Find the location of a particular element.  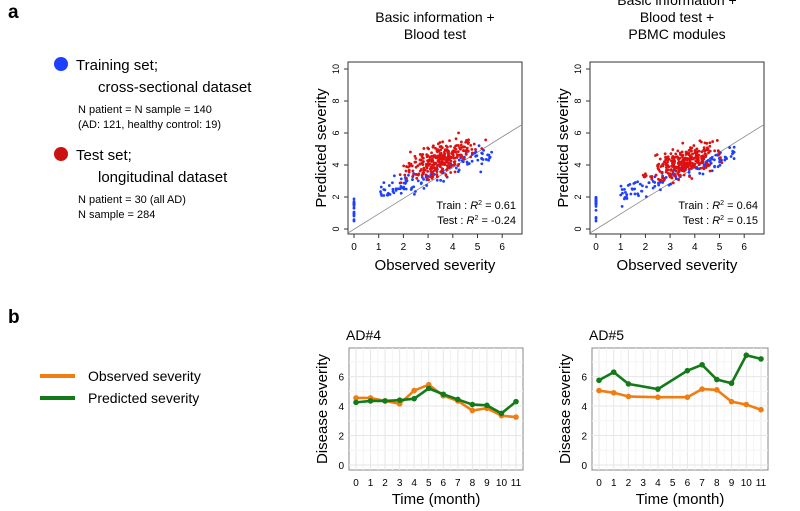

x-tick-label: 9 is located at coordinates (732, 483).